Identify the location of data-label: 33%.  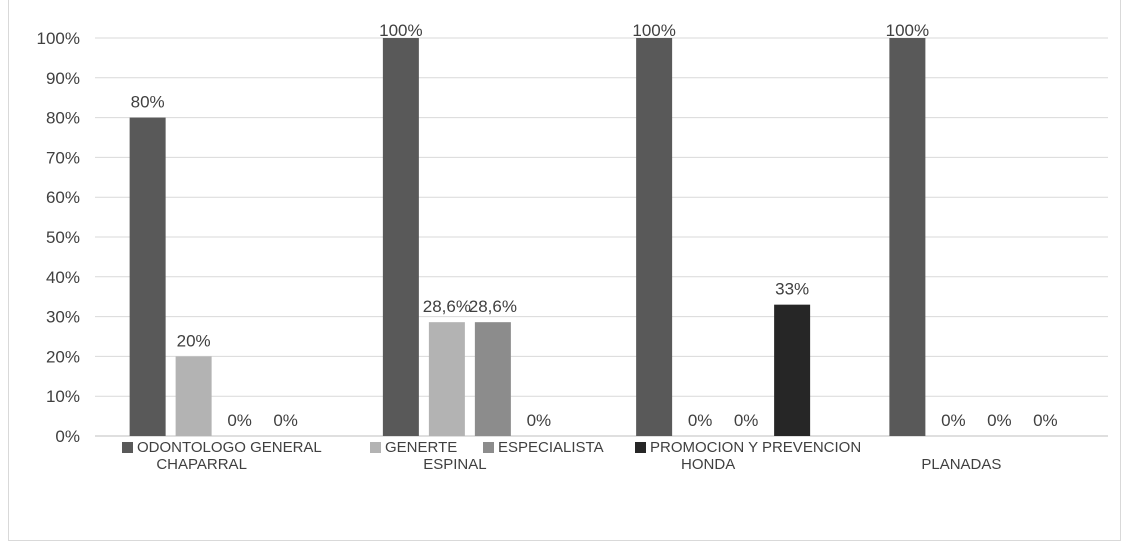
(792, 289).